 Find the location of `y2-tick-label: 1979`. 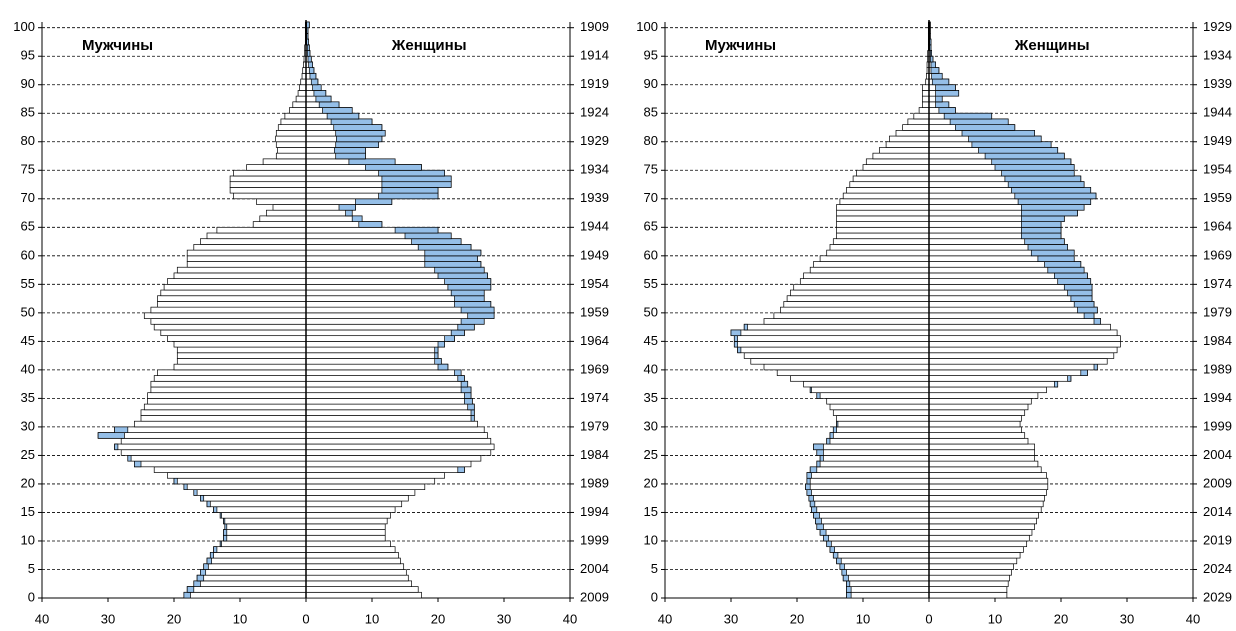

y2-tick-label: 1979 is located at coordinates (1217, 311).